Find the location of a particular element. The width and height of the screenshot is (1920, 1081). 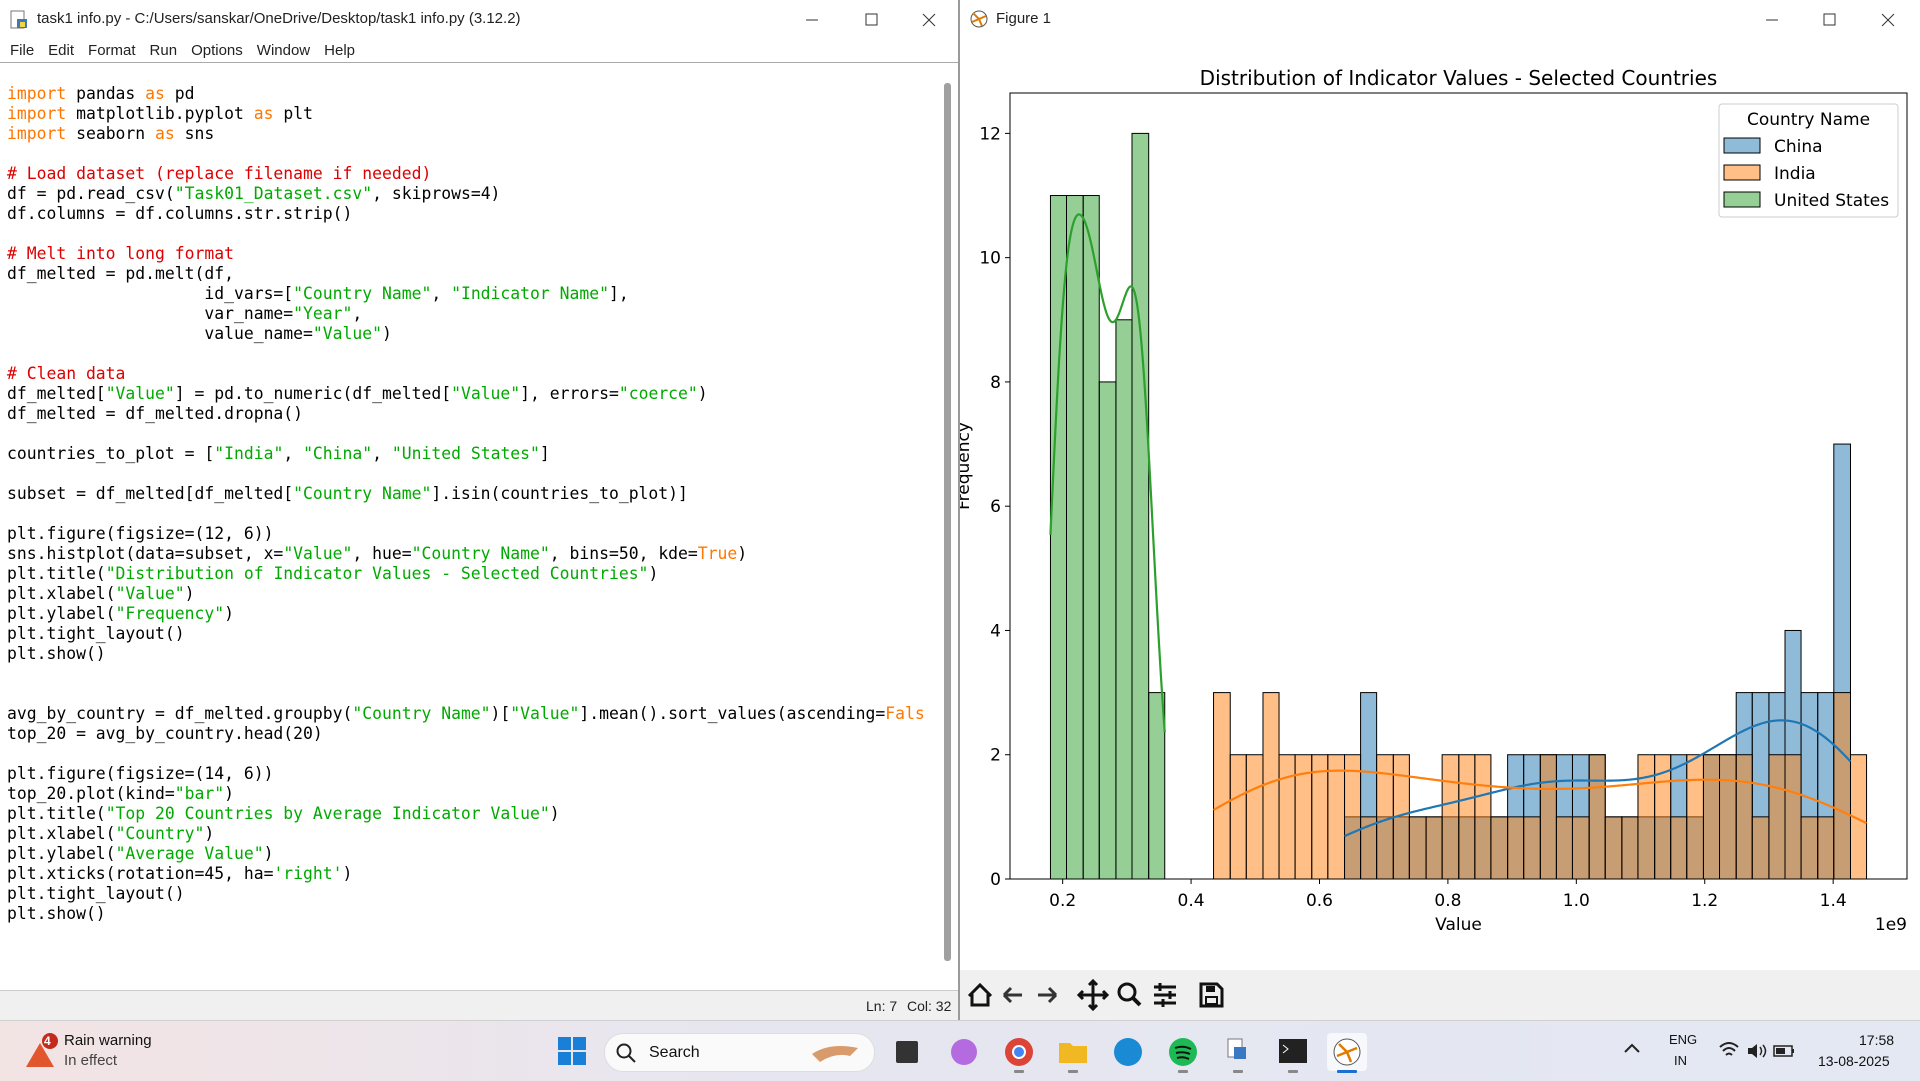

edge is located at coordinates (1128, 1052).